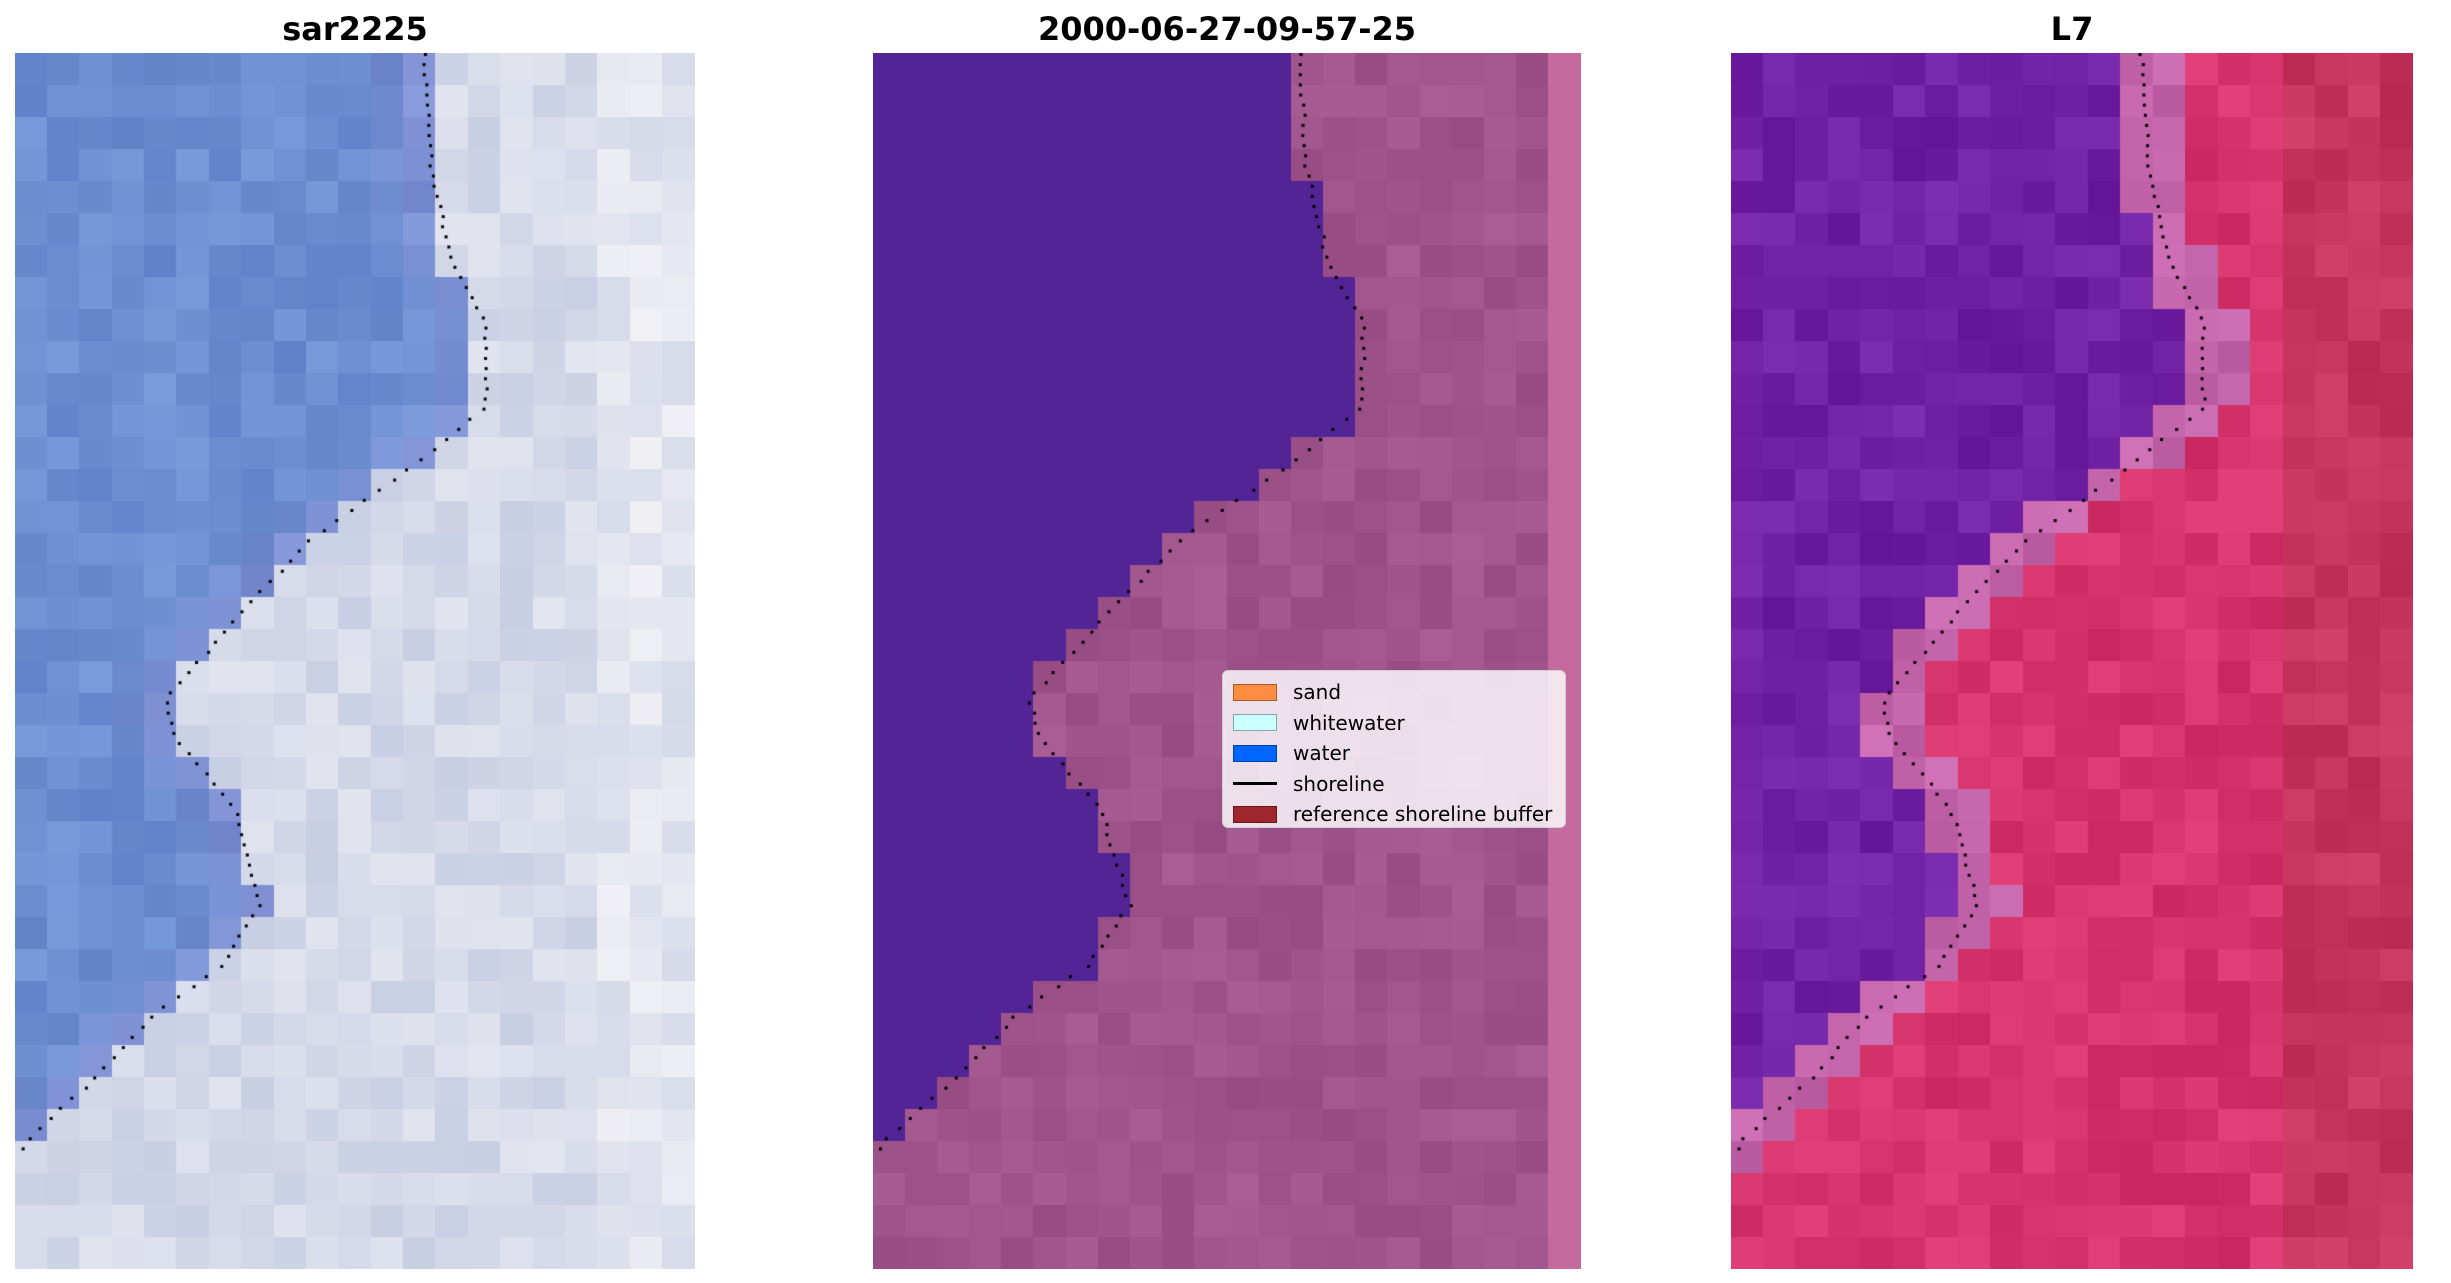  I want to click on legend-item-reference-buffer: reference shoreline buffer, so click(1394, 814).